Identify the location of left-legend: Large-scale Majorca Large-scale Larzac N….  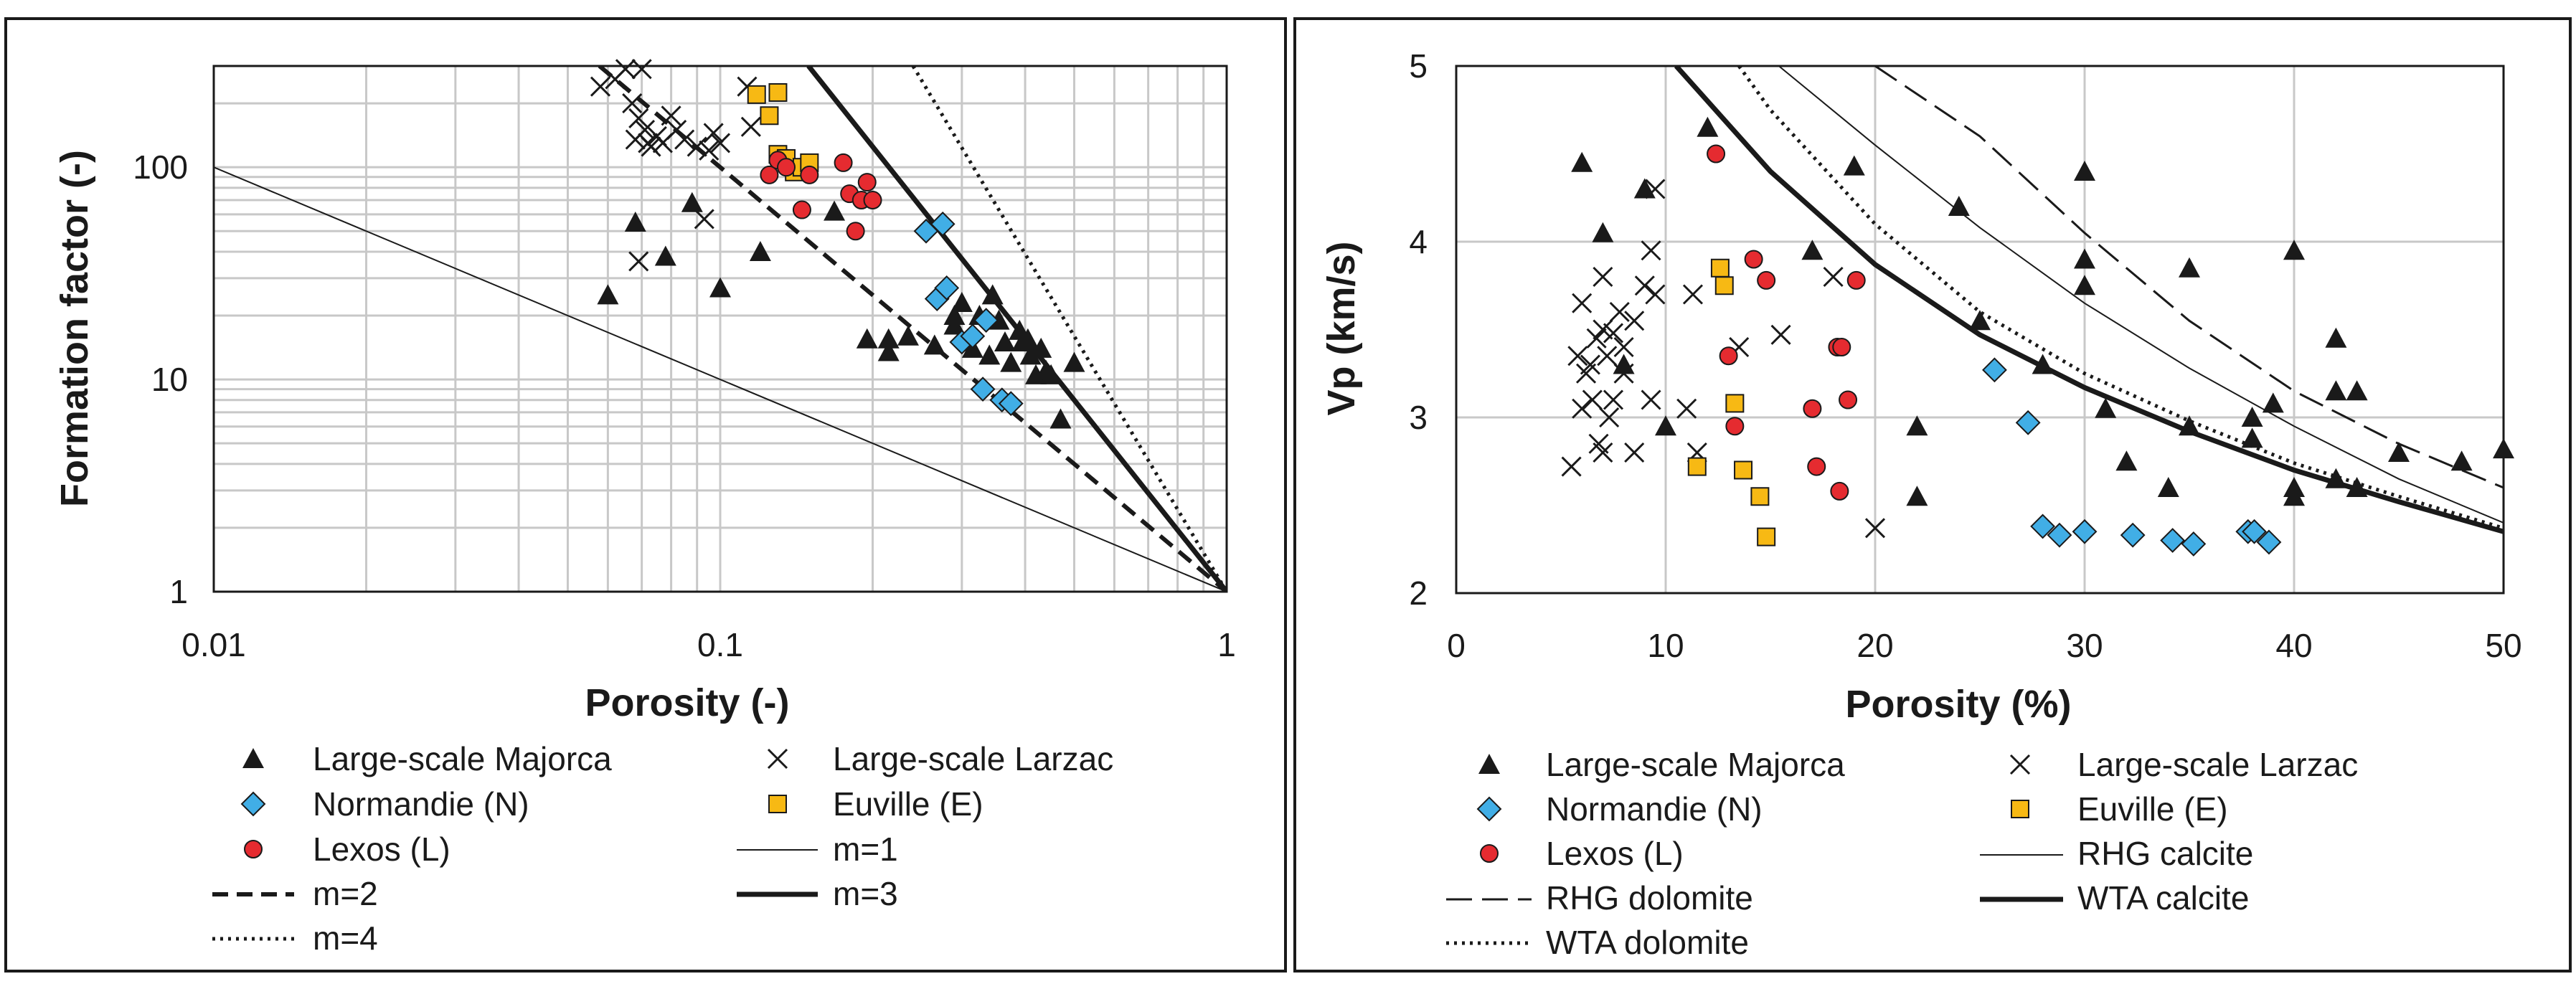
(662, 849).